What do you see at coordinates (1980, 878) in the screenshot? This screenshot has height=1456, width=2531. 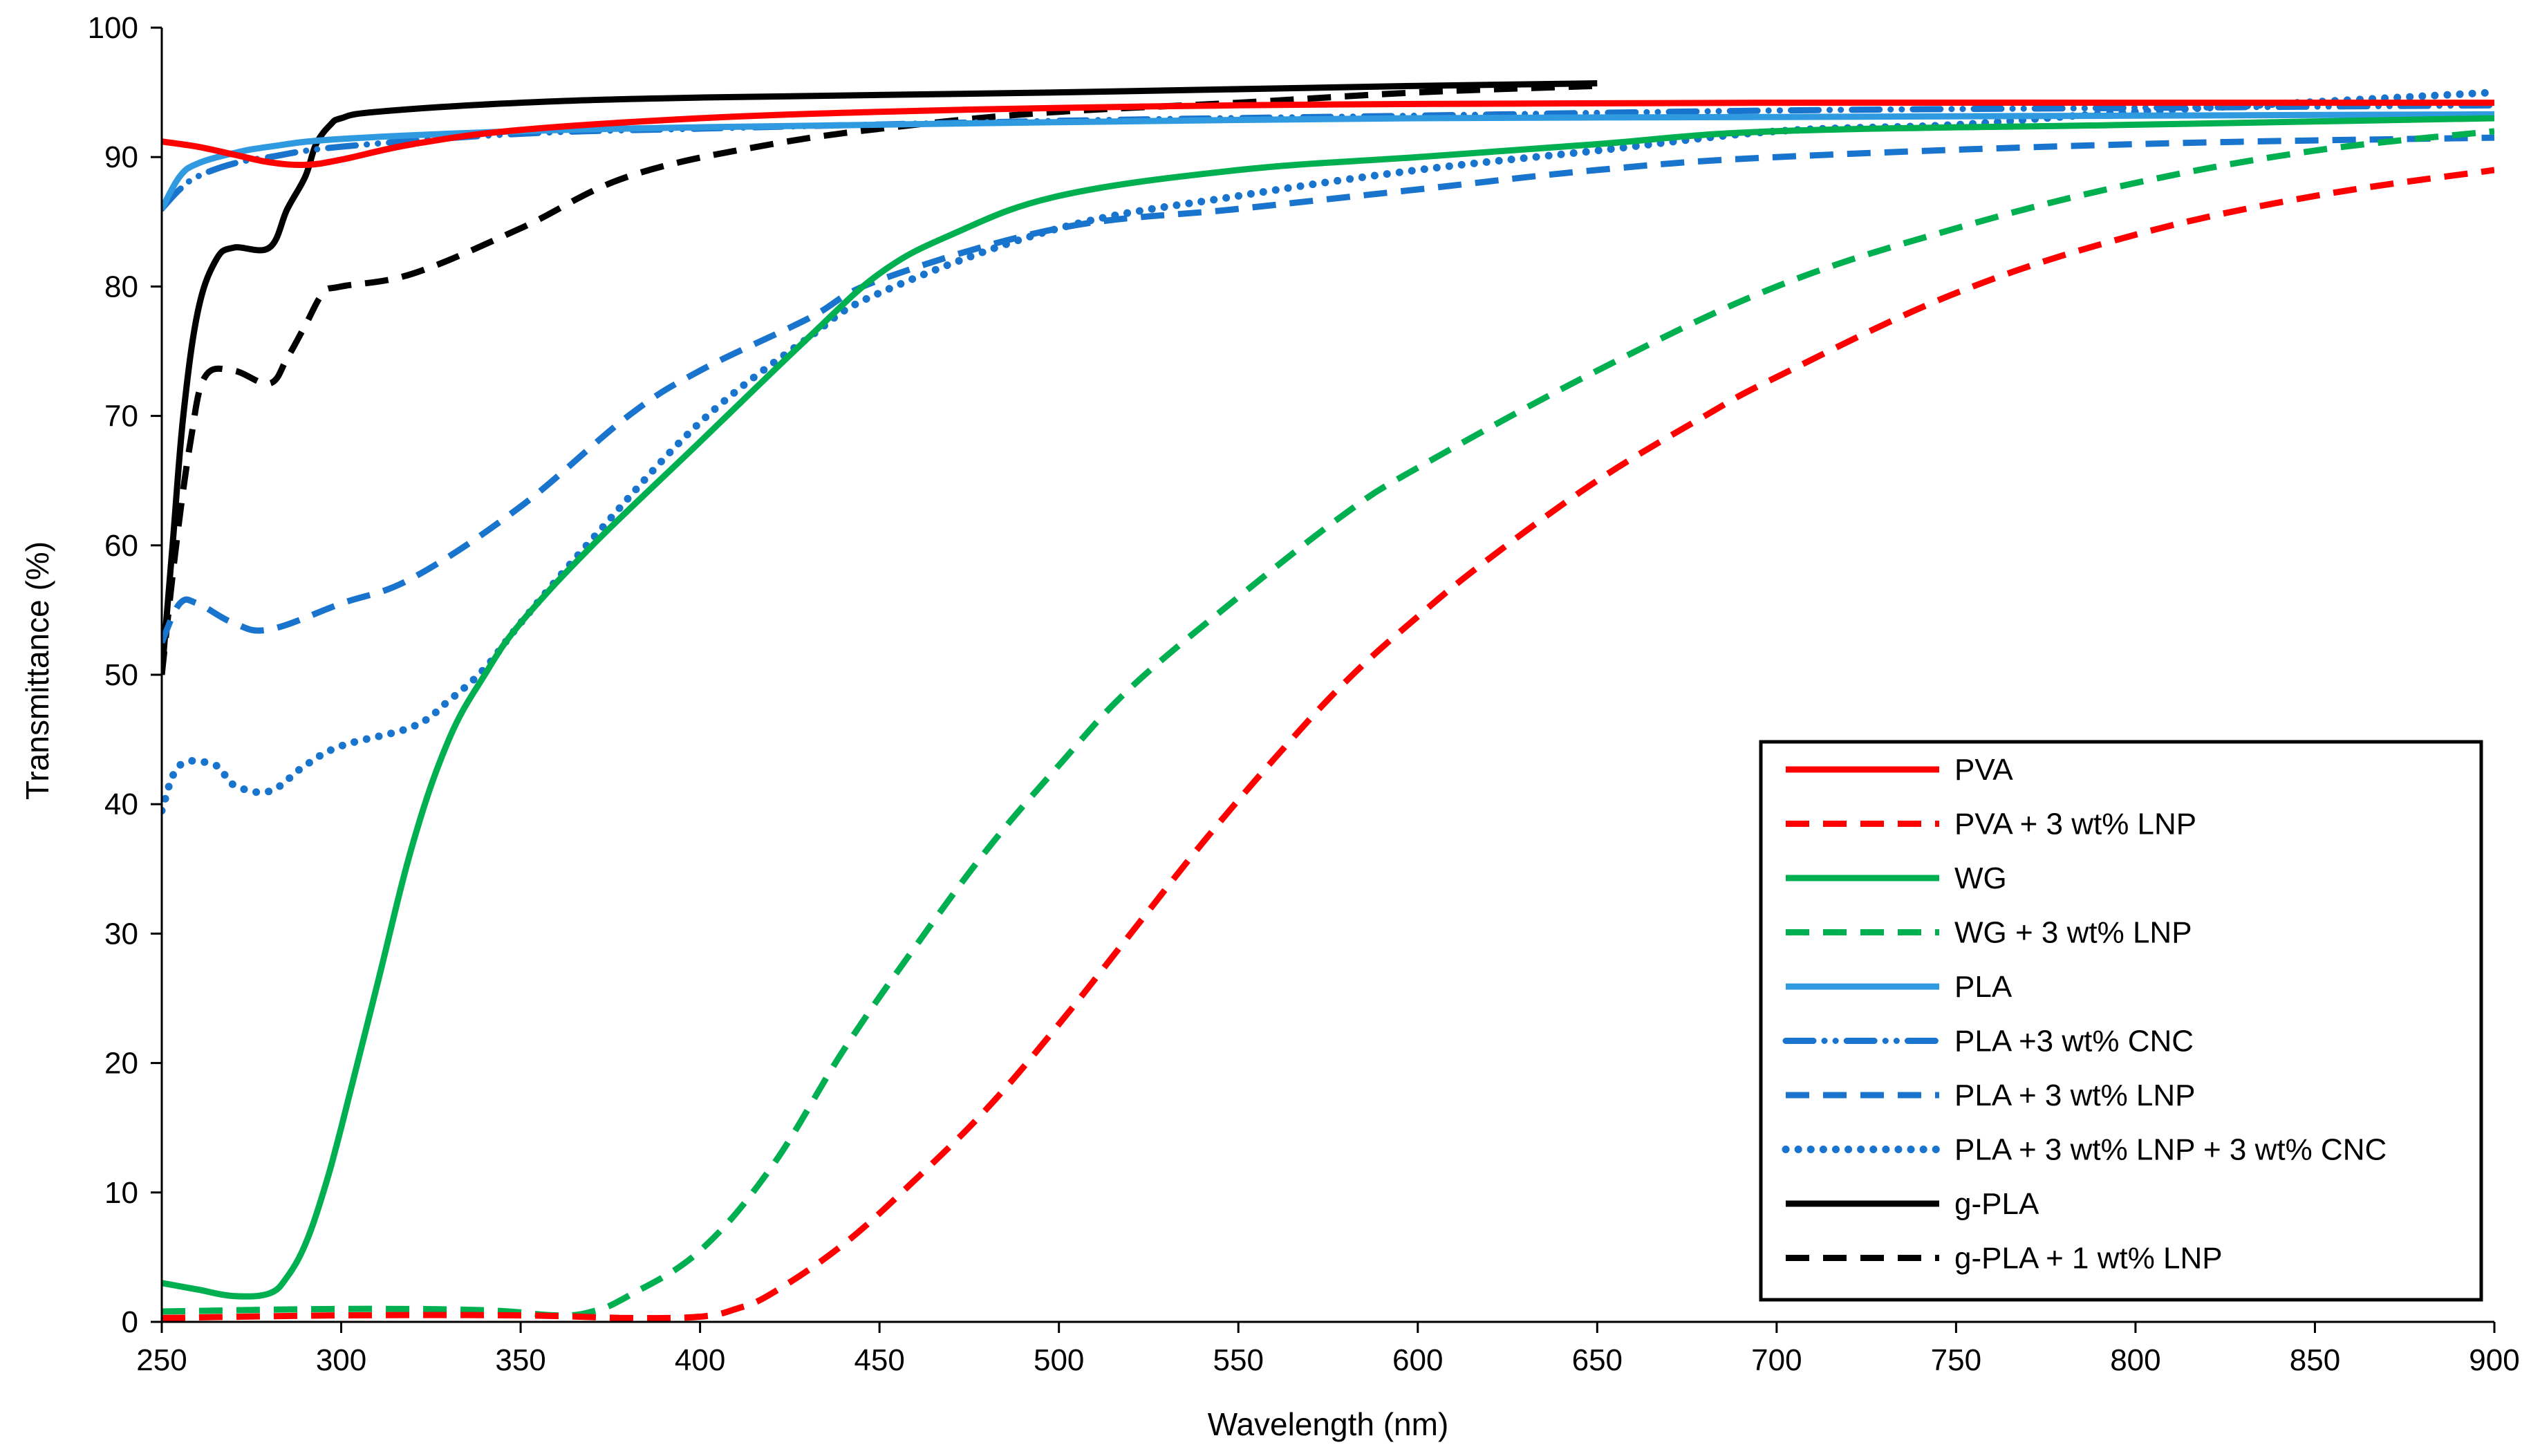 I see `legend-label: WG` at bounding box center [1980, 878].